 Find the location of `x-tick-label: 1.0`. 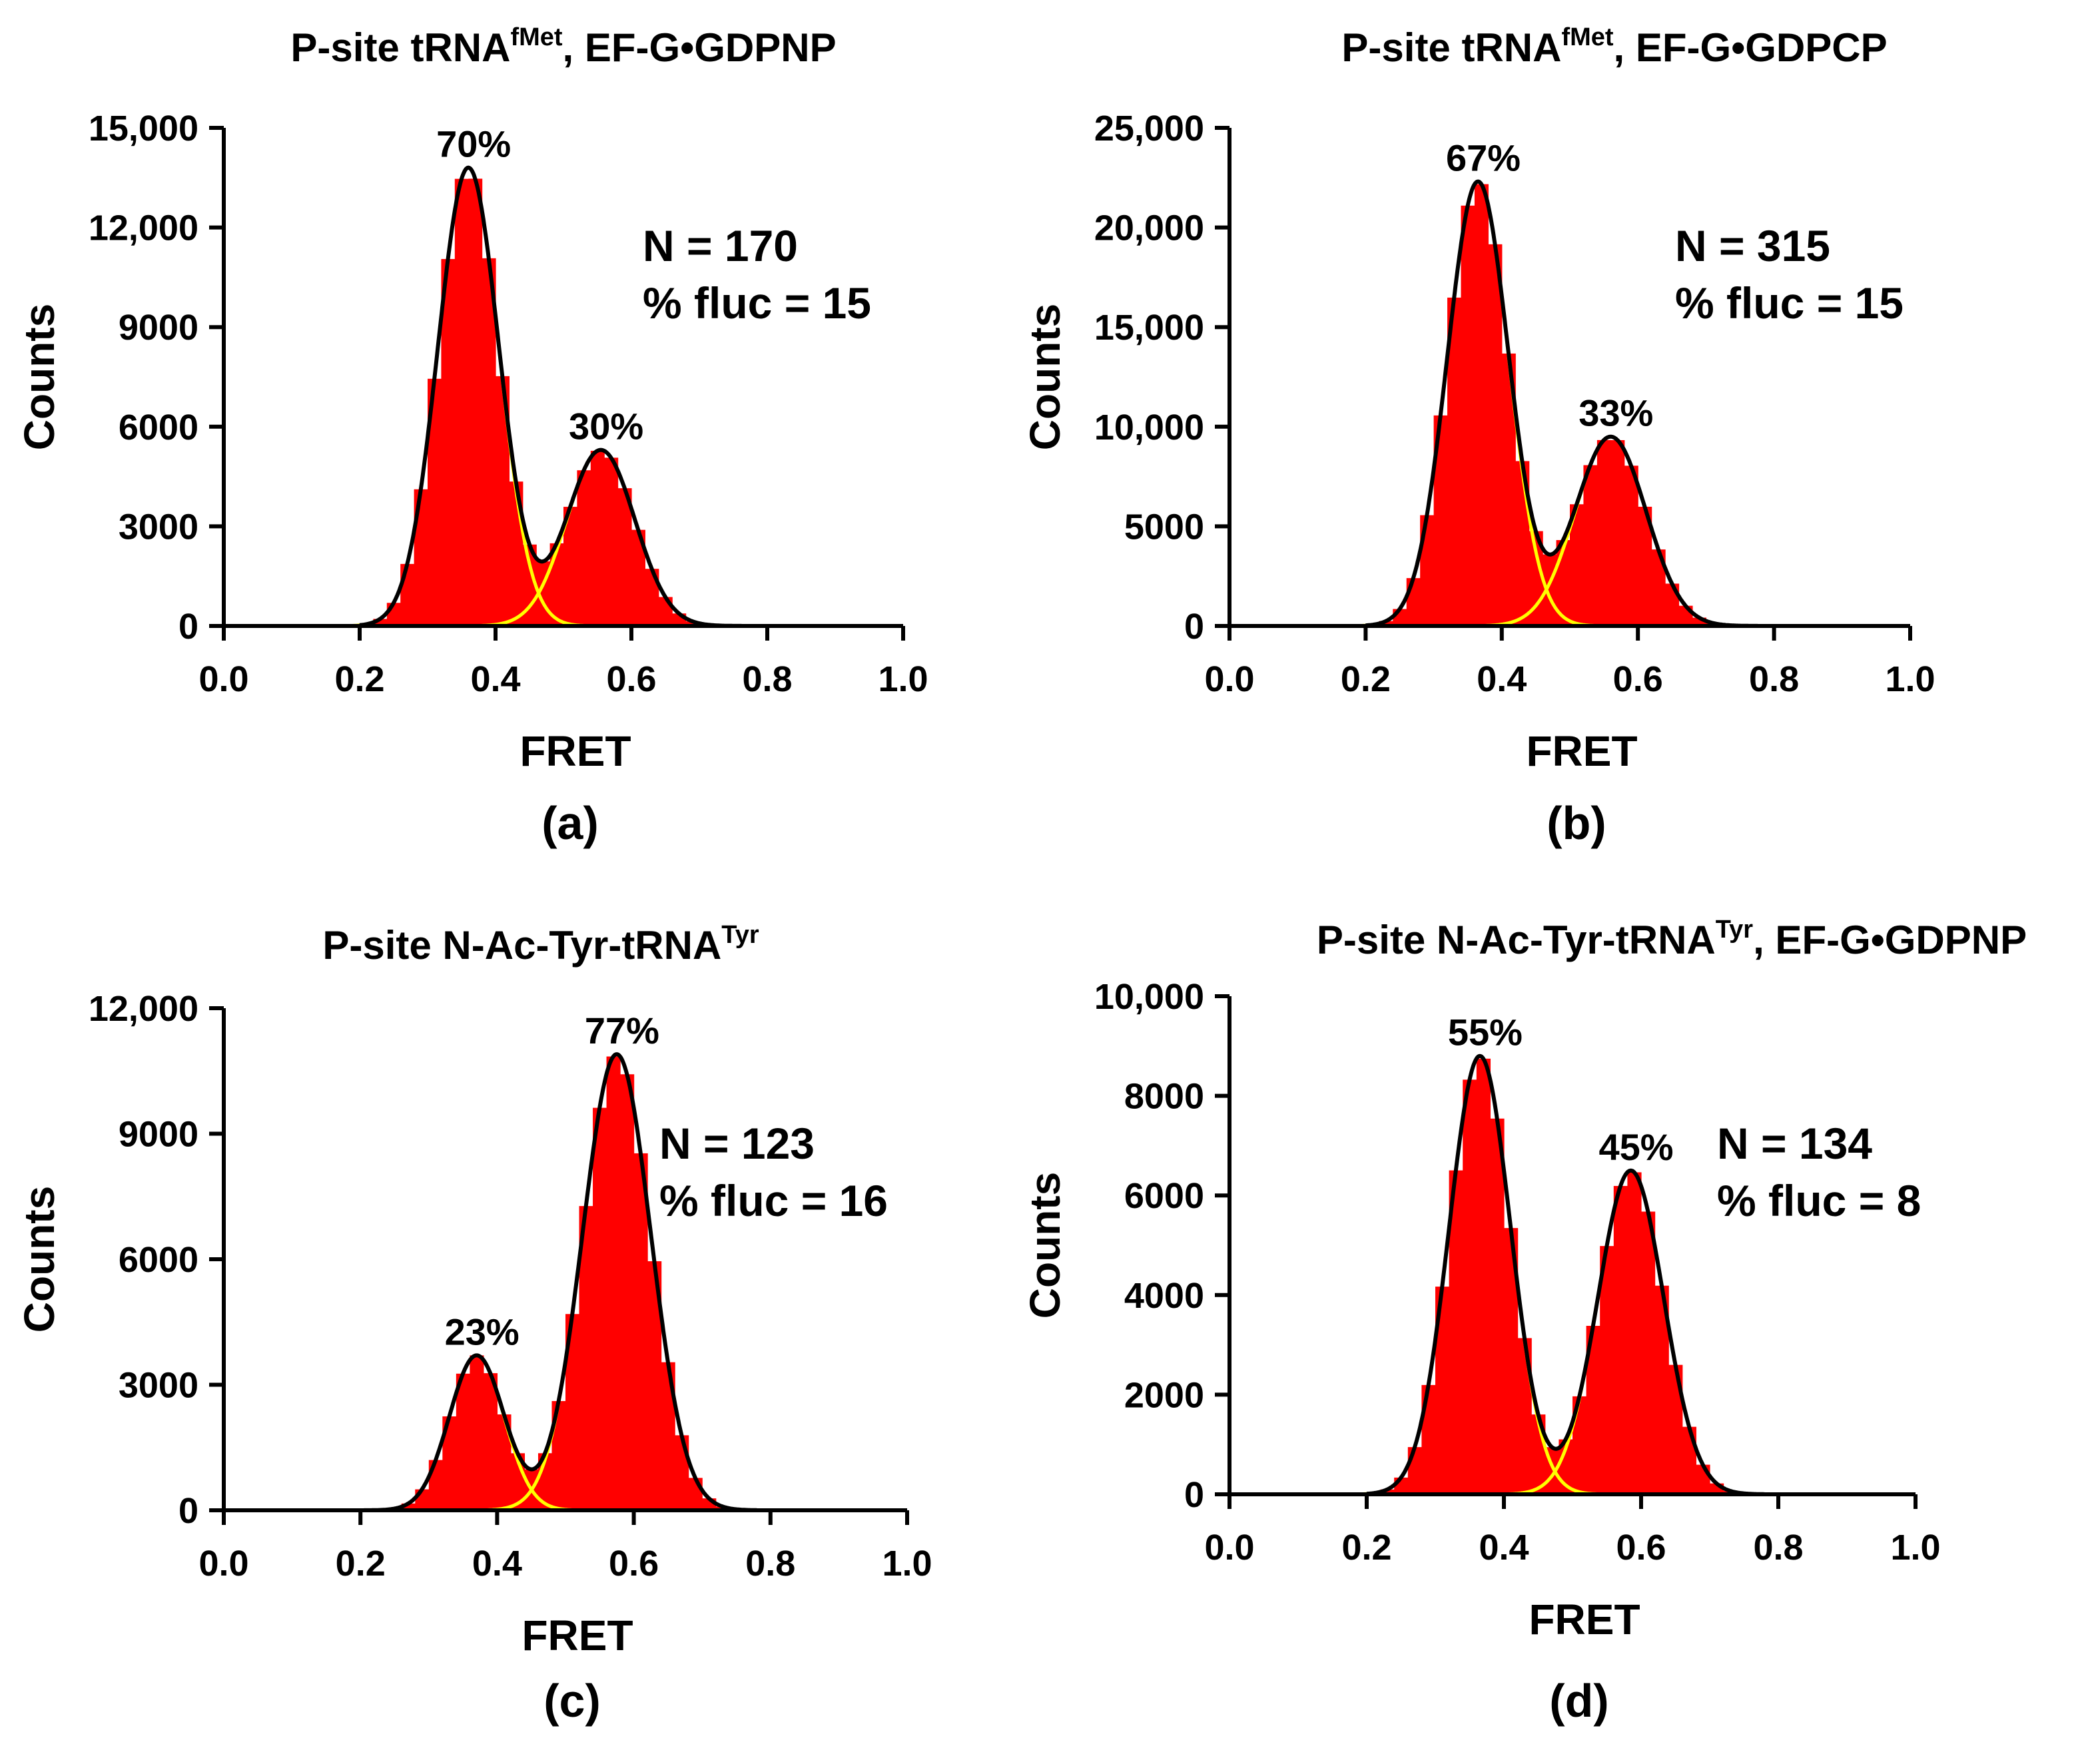

x-tick-label: 1.0 is located at coordinates (1915, 1548).